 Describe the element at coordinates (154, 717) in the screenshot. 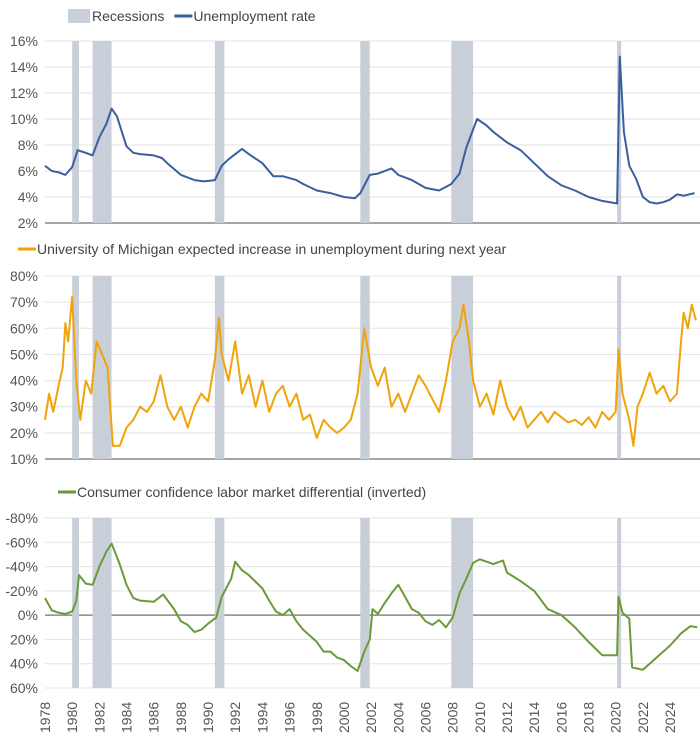

I see `x-tick-label: 1986` at that location.